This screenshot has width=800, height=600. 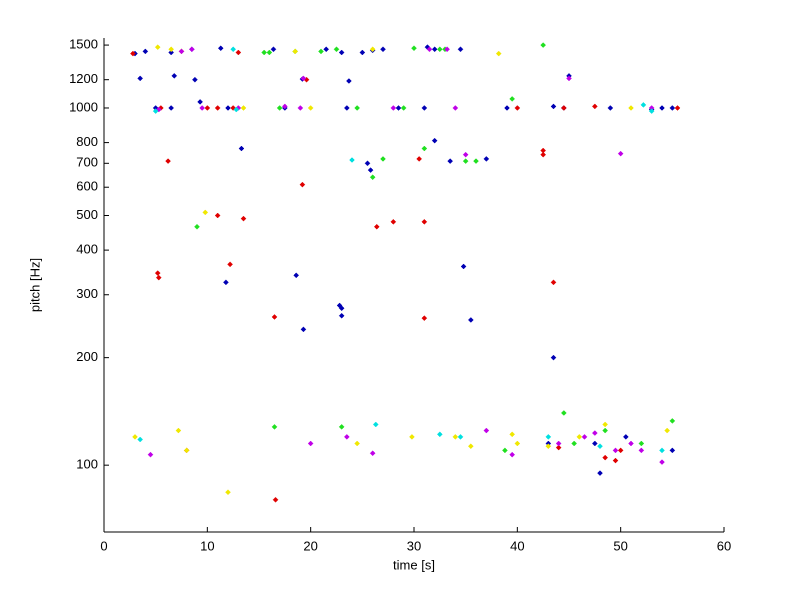 What do you see at coordinates (103, 545) in the screenshot?
I see `x-tick-label: 0` at bounding box center [103, 545].